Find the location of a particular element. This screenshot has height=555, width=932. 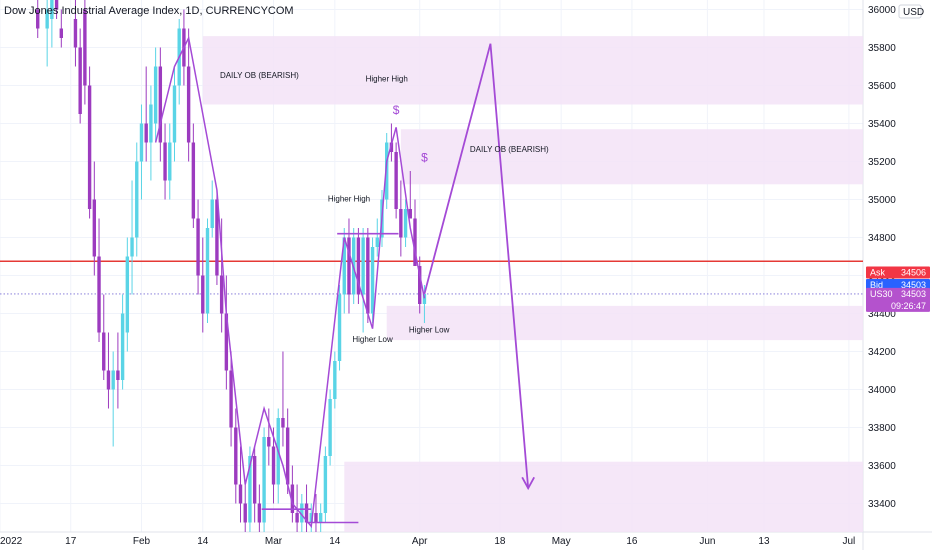

price-tags: Ask 34506Bid 34503US30 3450309:26:47 is located at coordinates (898, 289).